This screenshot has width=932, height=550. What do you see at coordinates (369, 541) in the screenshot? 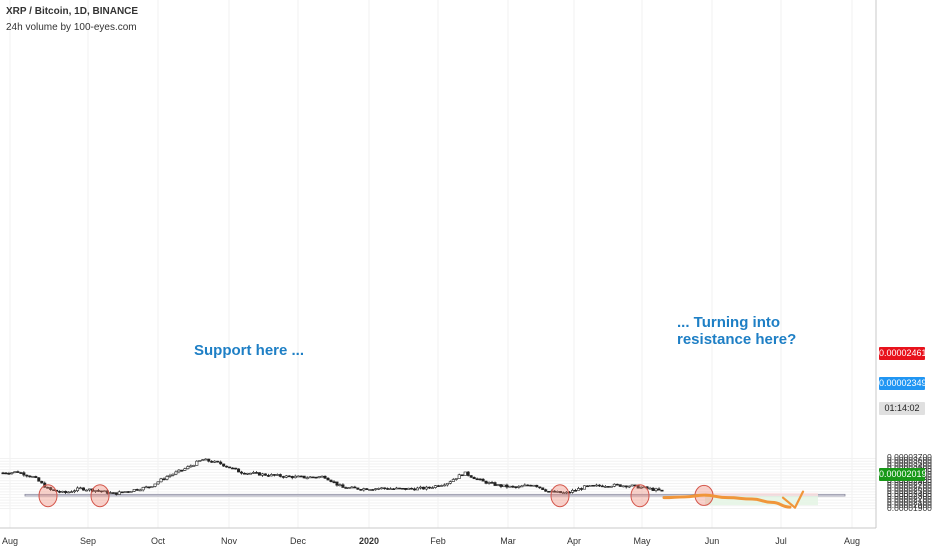
I see `x-tick-label: 2020` at bounding box center [369, 541].